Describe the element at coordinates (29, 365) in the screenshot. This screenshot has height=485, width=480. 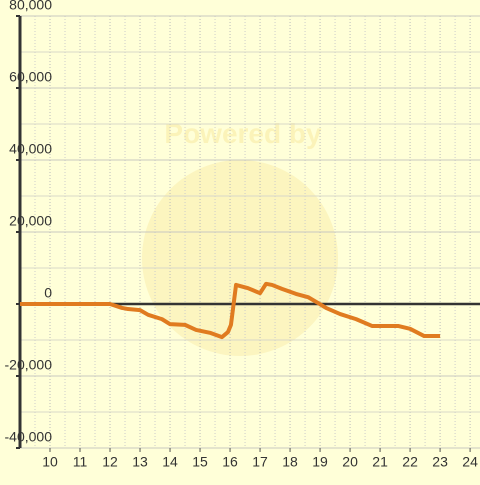
I see `y-tick-label: -20,000` at that location.